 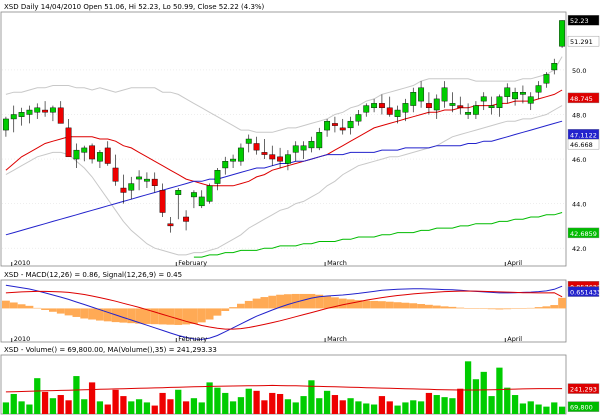 What do you see at coordinates (337, 339) in the screenshot?
I see `macd-x-label: March` at bounding box center [337, 339].